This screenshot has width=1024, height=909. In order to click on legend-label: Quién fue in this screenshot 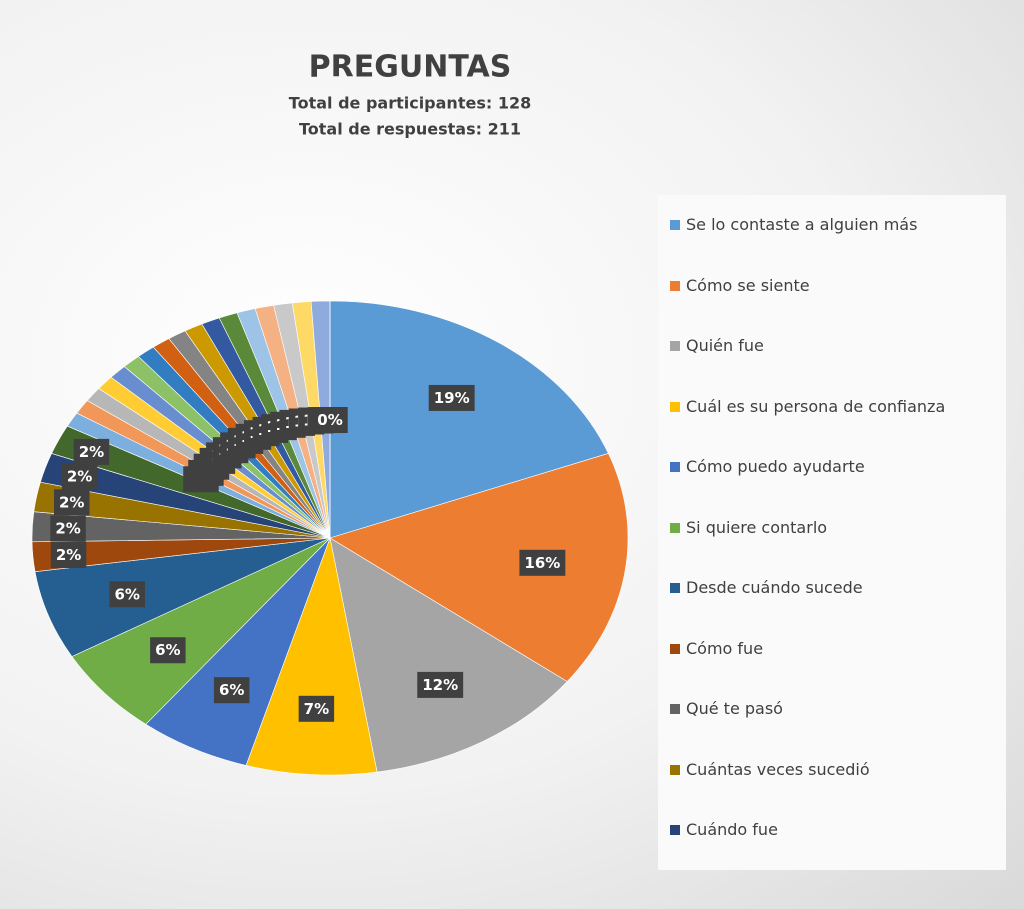, I will do `click(725, 345)`.